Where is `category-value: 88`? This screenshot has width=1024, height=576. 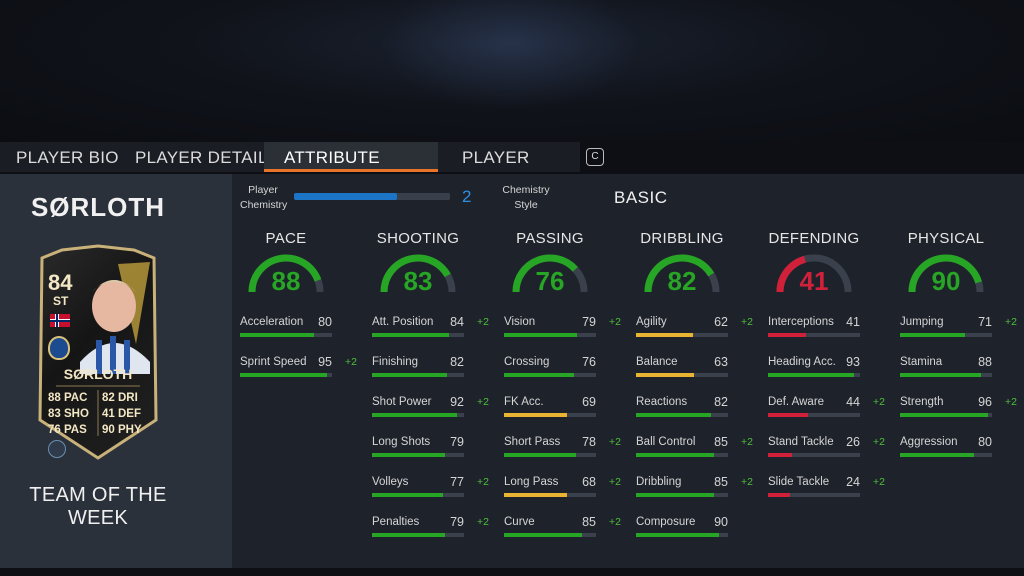 category-value: 88 is located at coordinates (286, 281).